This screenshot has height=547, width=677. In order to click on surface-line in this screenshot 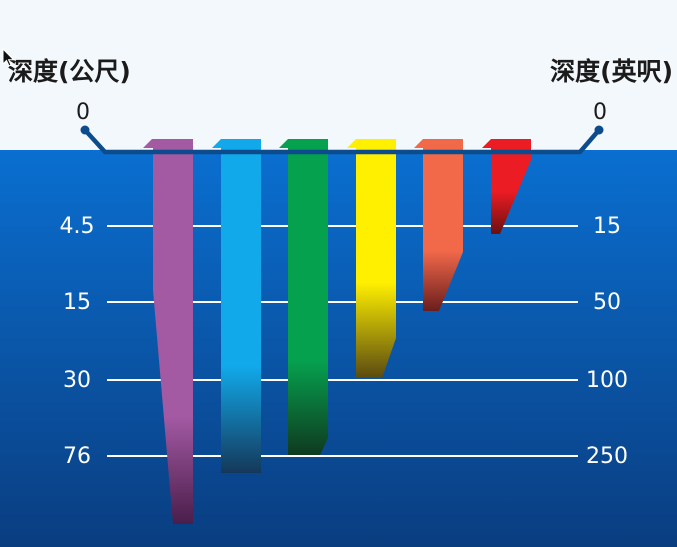, I will do `click(342, 140)`.